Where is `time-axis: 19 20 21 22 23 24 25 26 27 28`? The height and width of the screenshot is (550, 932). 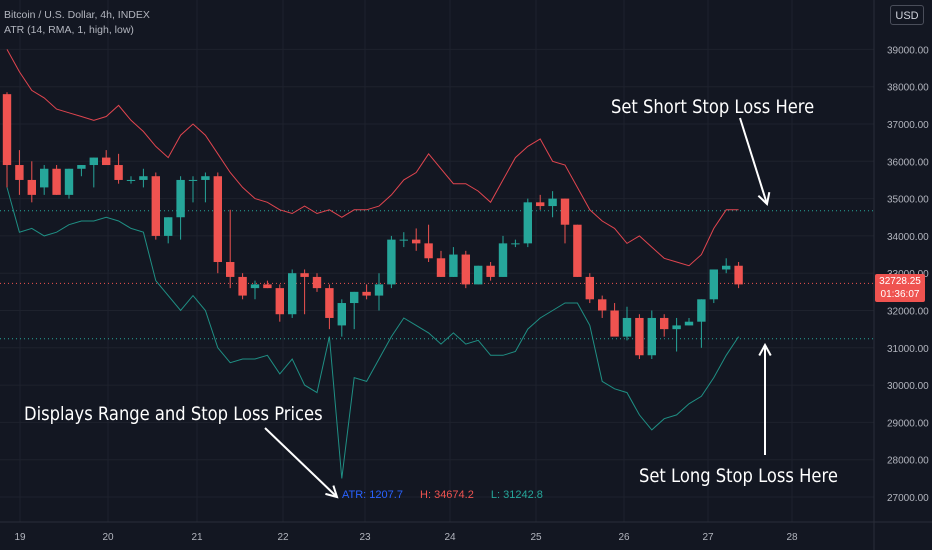 time-axis: 19 20 21 22 23 24 25 26 27 28 is located at coordinates (406, 537).